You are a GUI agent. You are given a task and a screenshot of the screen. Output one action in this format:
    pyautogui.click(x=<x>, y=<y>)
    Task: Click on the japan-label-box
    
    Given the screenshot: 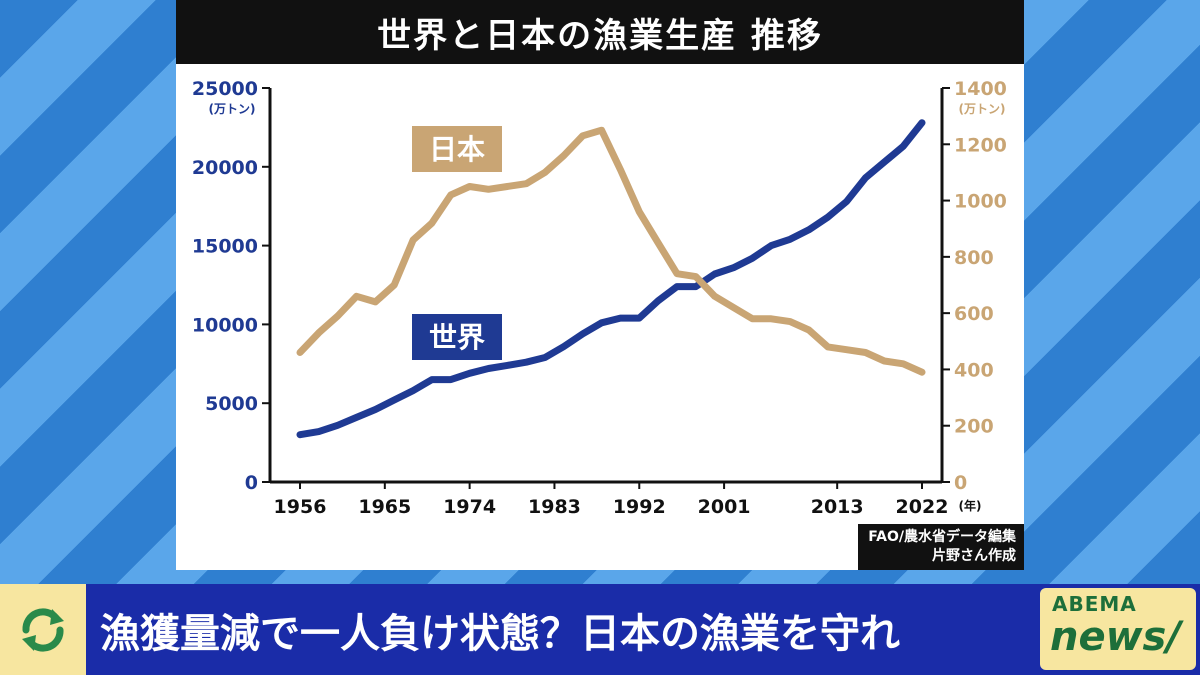 What is the action you would take?
    pyautogui.click(x=457, y=149)
    